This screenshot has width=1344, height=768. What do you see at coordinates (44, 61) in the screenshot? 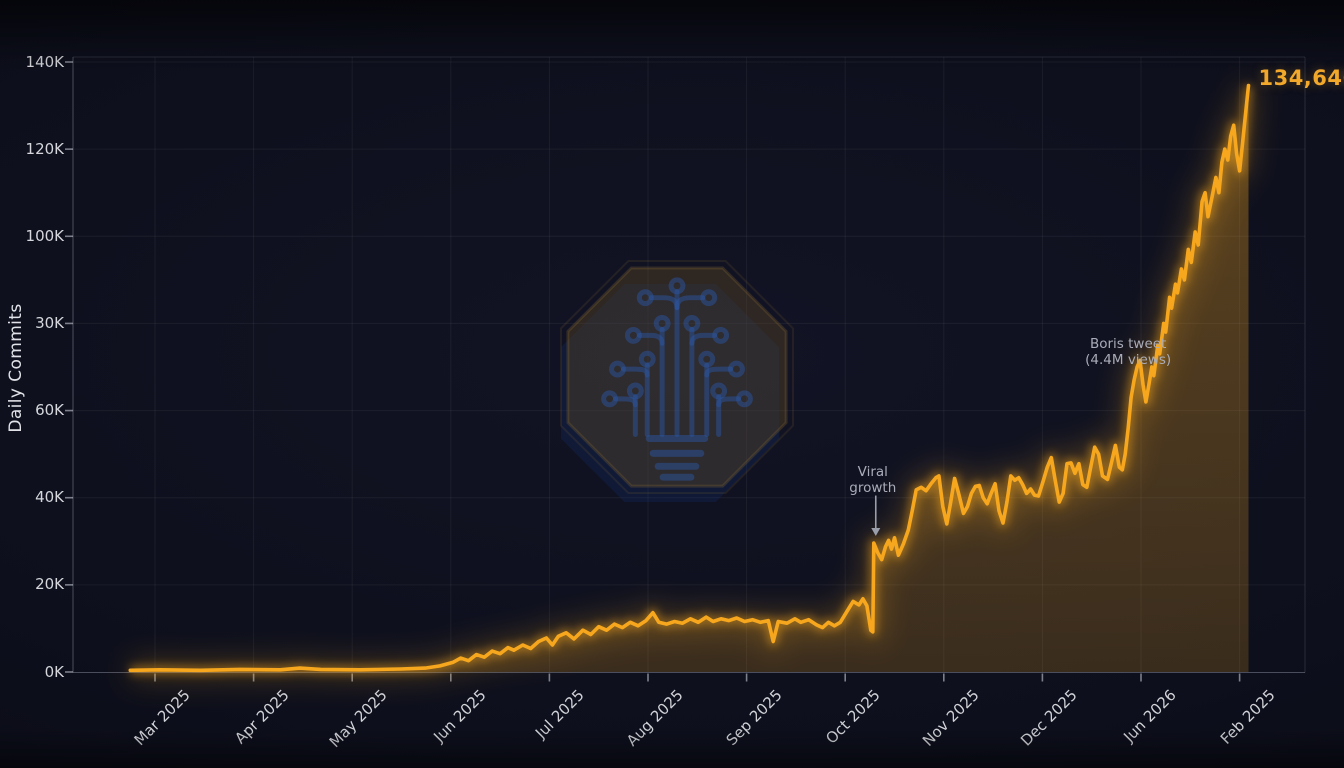
I see `y-tick-label: 140K` at bounding box center [44, 61].